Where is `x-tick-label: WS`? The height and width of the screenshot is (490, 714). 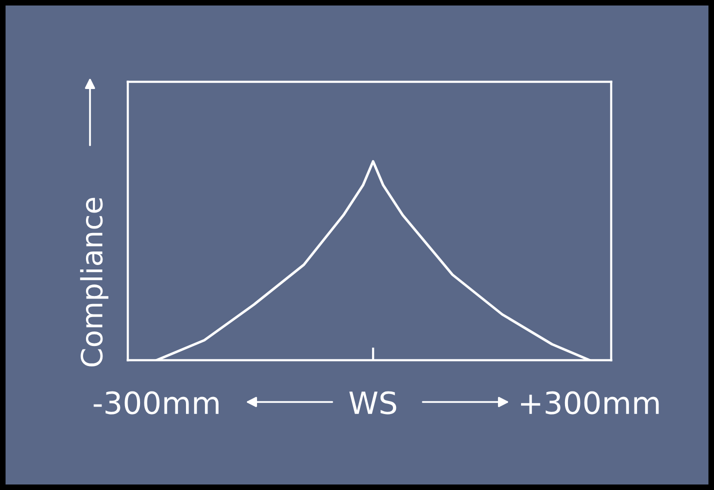 x-tick-label: WS is located at coordinates (372, 402).